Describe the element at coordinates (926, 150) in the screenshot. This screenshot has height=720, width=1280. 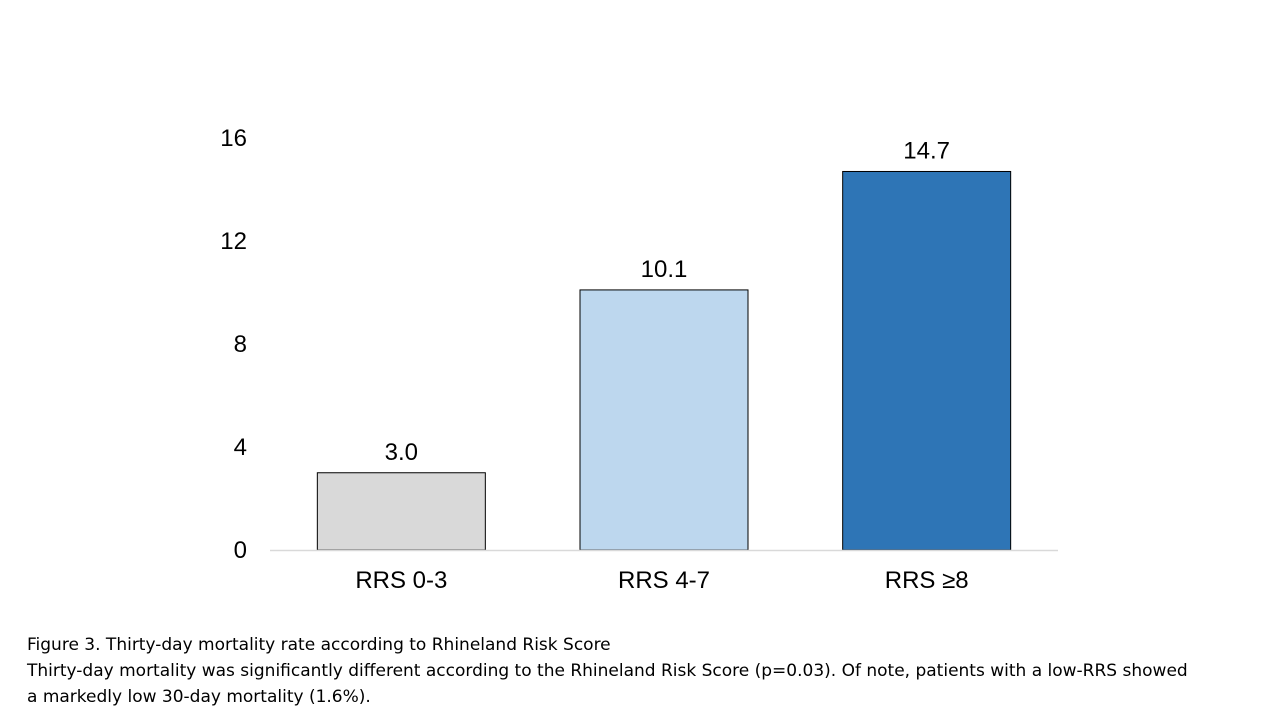
I see `data-label: 14.7` at that location.